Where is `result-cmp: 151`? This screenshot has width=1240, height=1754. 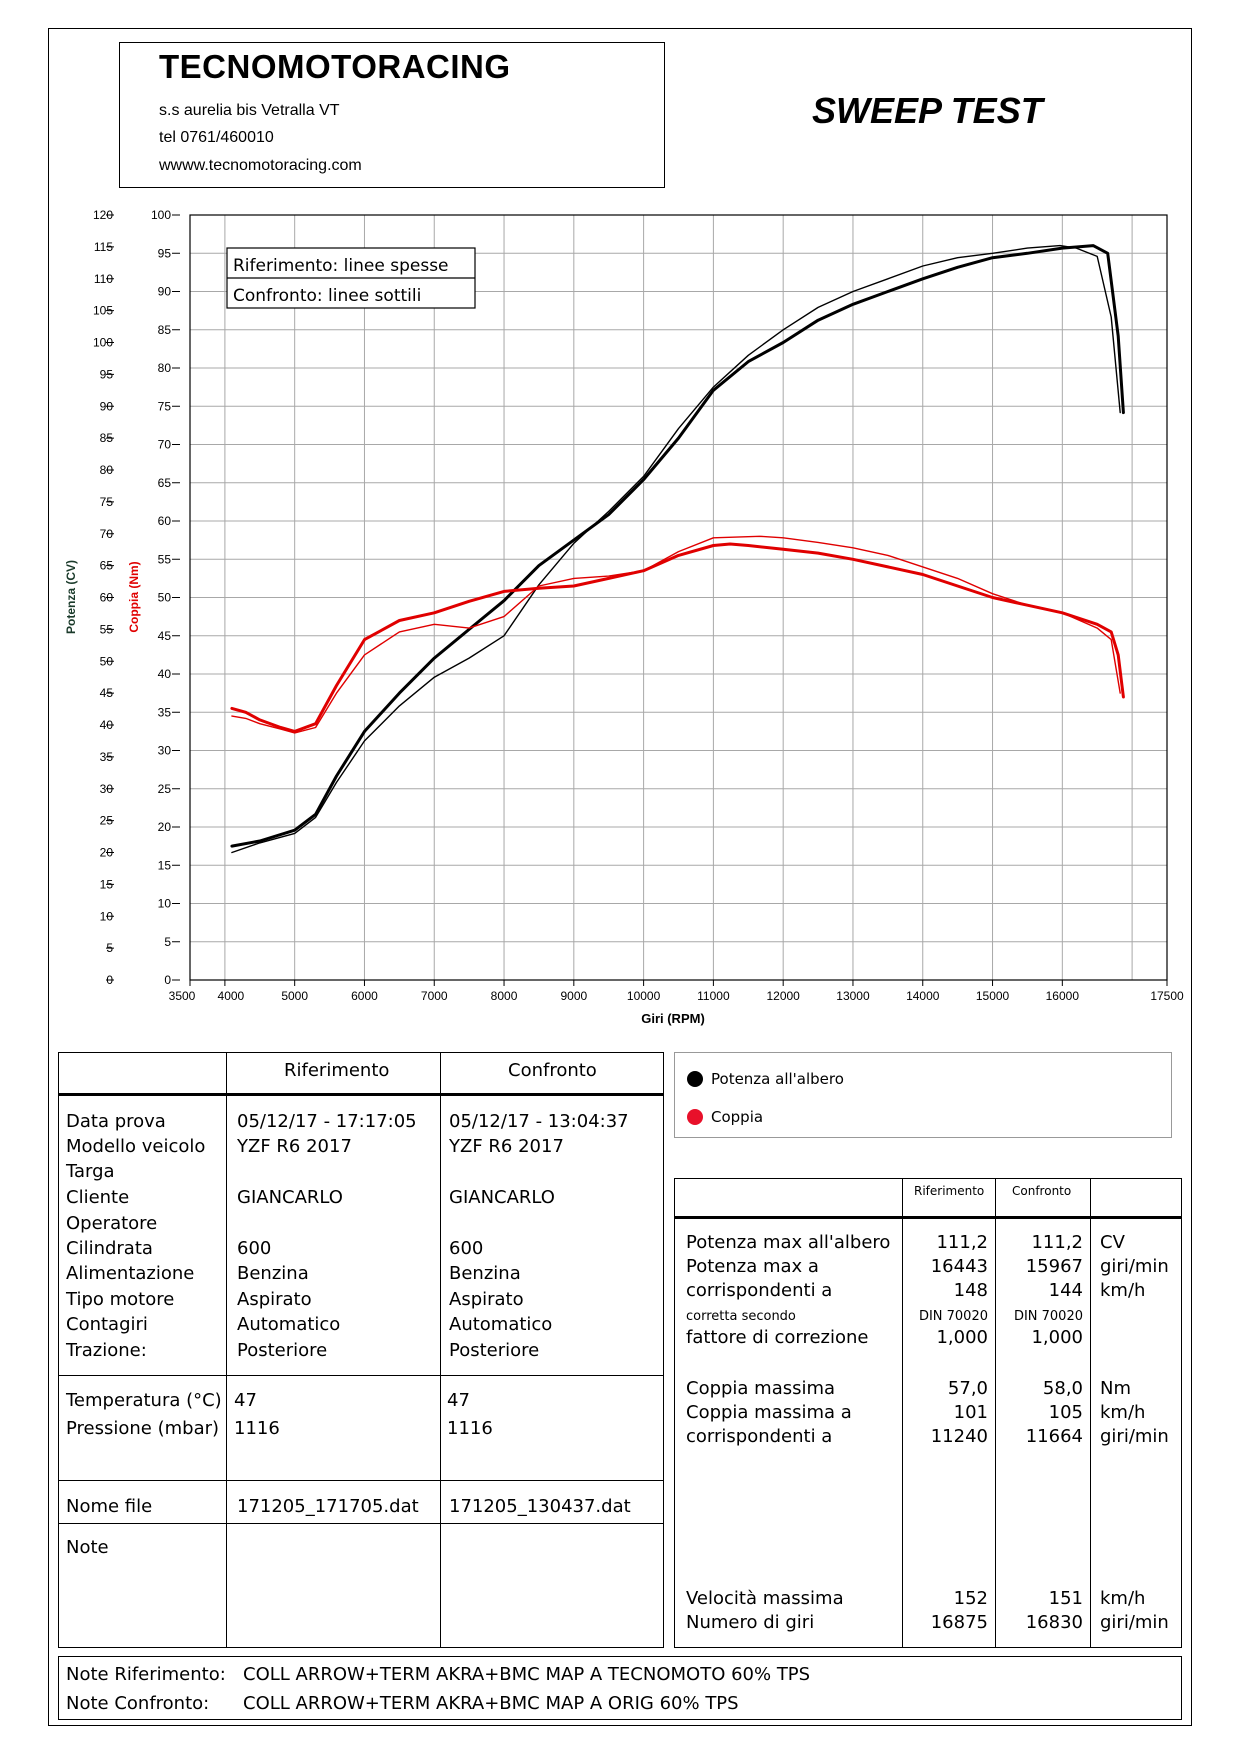
result-cmp: 151 is located at coordinates (1065, 1598).